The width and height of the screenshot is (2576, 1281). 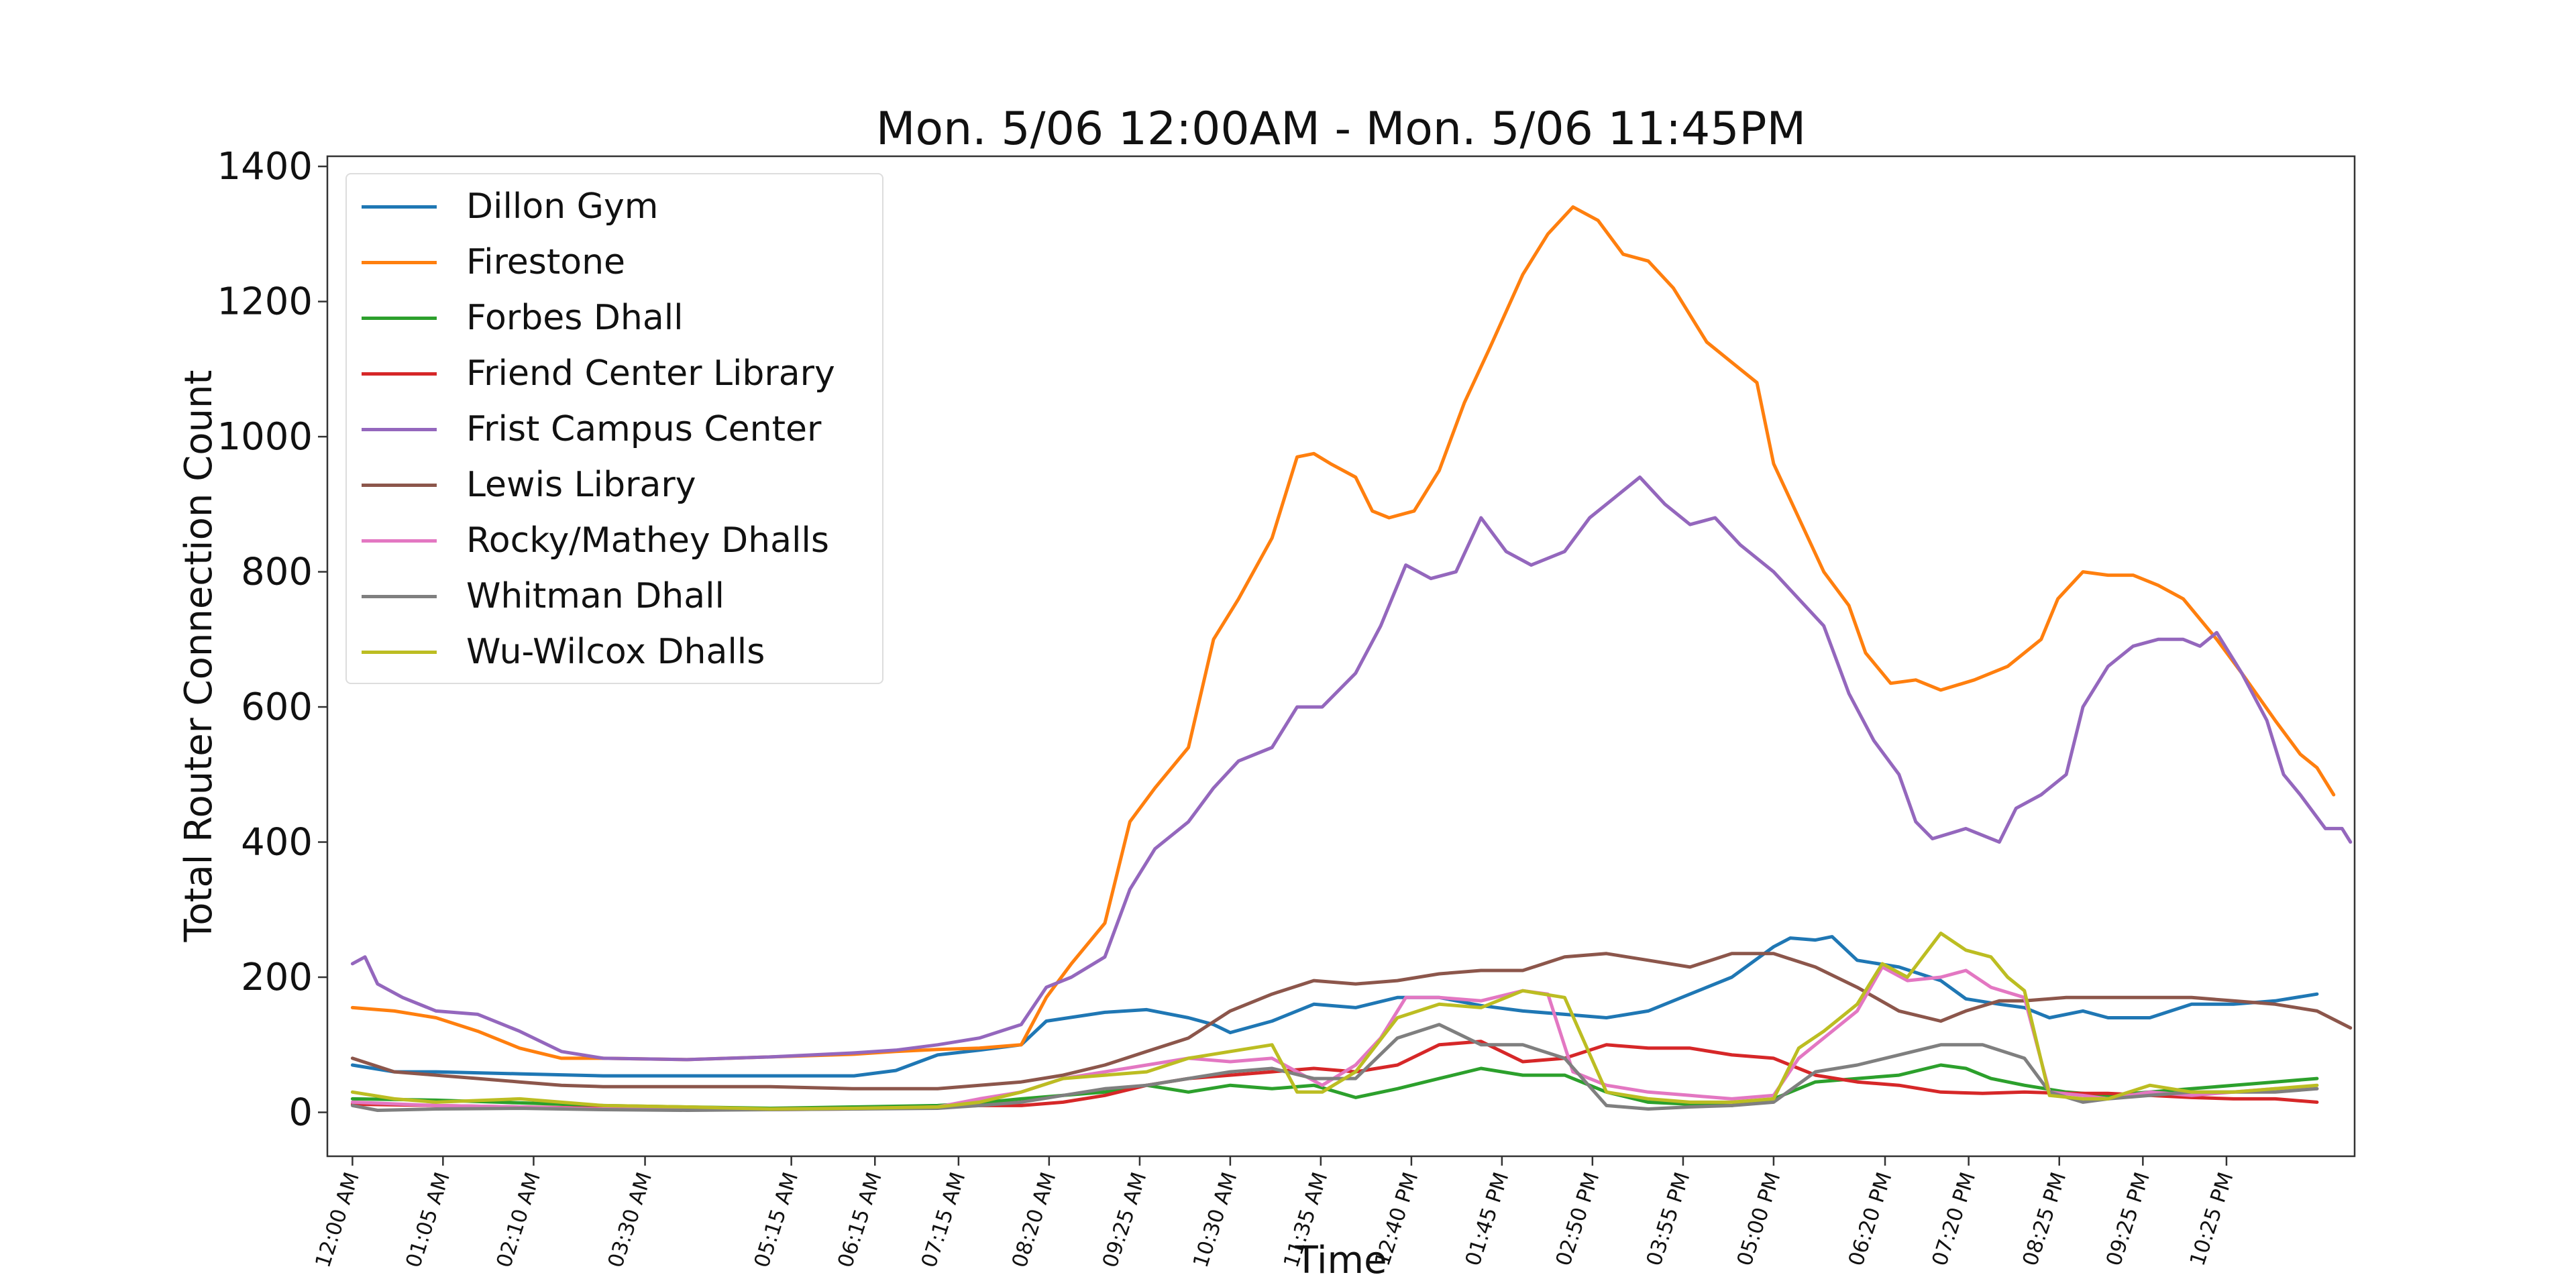 I want to click on y-tick-label: 200, so click(x=277, y=977).